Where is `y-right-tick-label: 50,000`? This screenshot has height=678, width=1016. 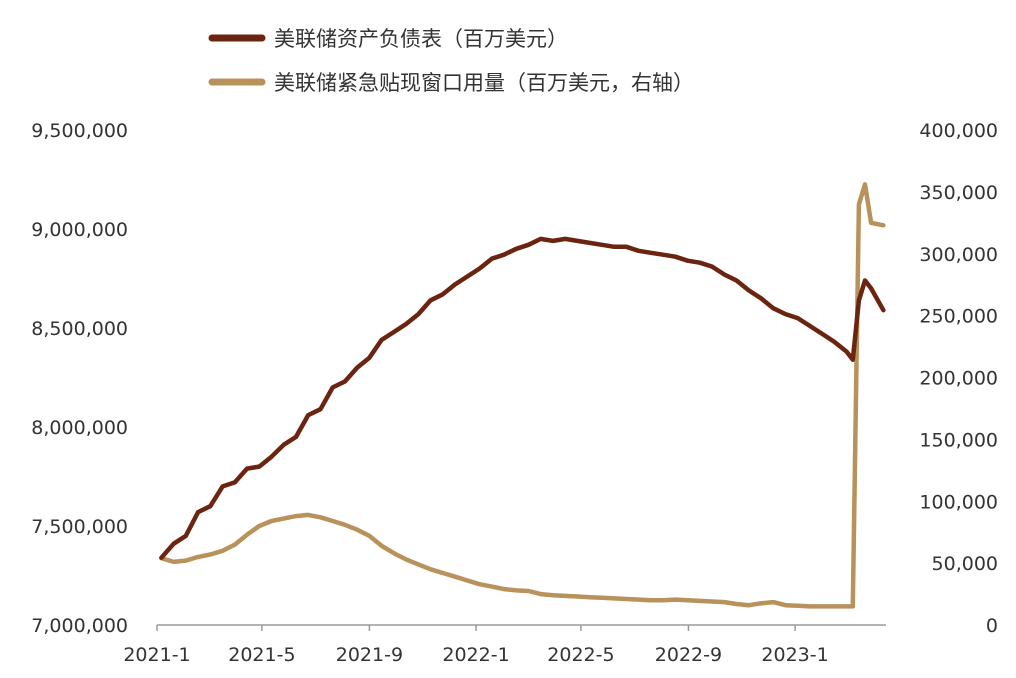 y-right-tick-label: 50,000 is located at coordinates (965, 564).